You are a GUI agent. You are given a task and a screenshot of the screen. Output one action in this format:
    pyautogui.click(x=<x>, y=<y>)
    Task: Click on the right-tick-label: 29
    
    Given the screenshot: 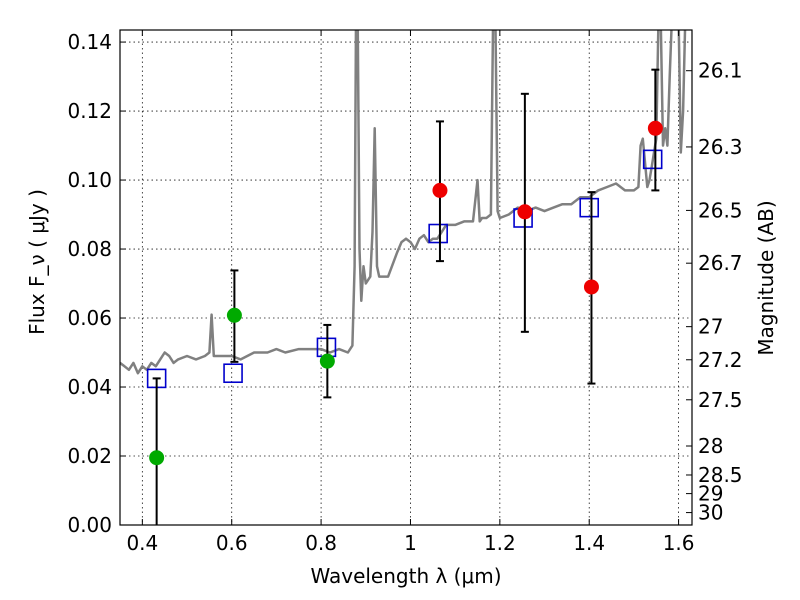 What is the action you would take?
    pyautogui.click(x=710, y=494)
    